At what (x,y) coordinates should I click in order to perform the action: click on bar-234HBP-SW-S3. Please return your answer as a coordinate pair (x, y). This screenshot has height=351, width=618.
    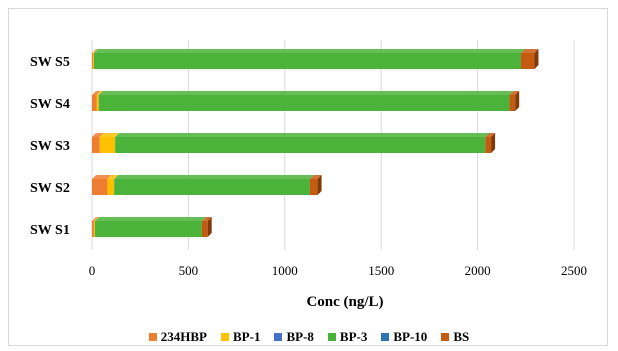
    Looking at the image, I should click on (98, 143).